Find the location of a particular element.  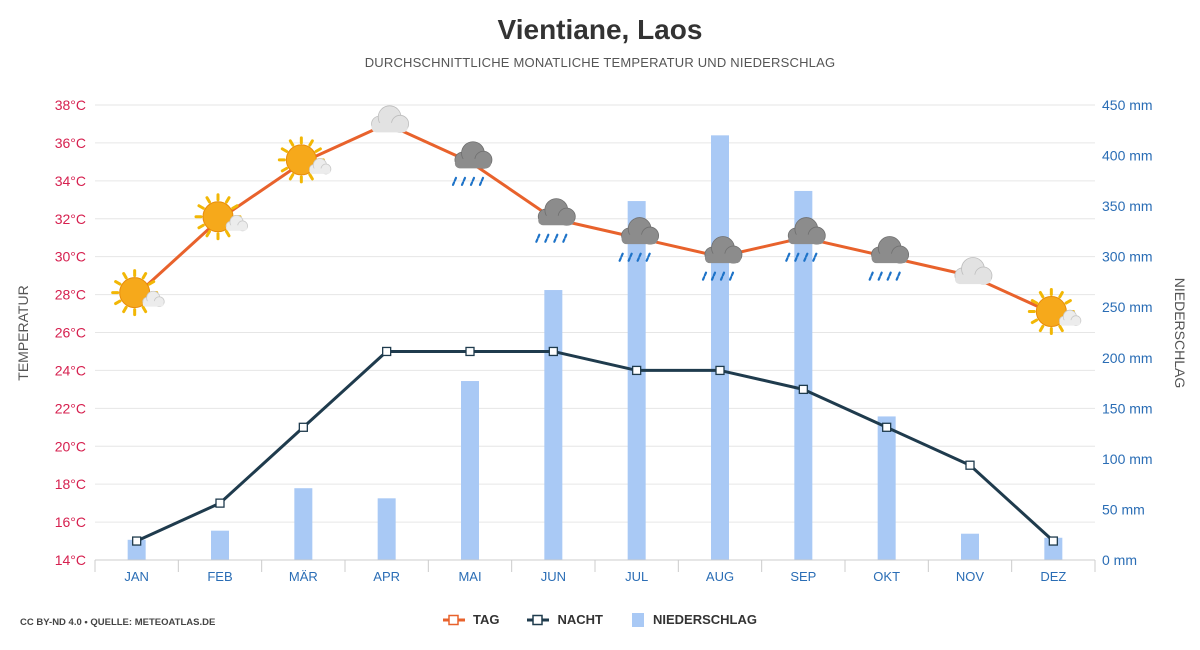

x-tick-label: JAN is located at coordinates (136, 576).